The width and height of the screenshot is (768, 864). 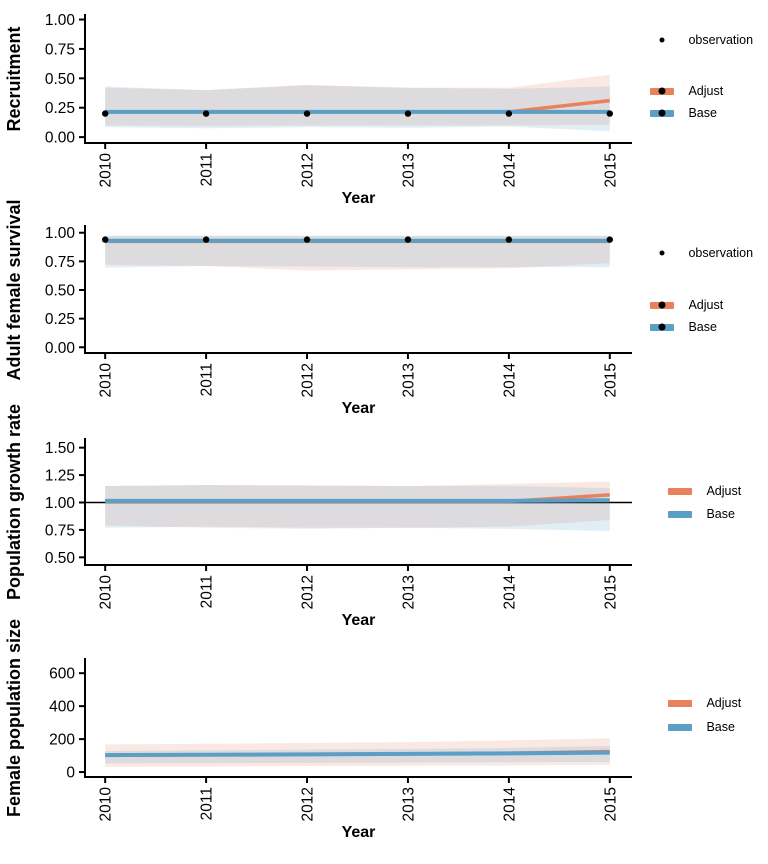 What do you see at coordinates (358, 408) in the screenshot?
I see `x-axis-title-year-2: Year` at bounding box center [358, 408].